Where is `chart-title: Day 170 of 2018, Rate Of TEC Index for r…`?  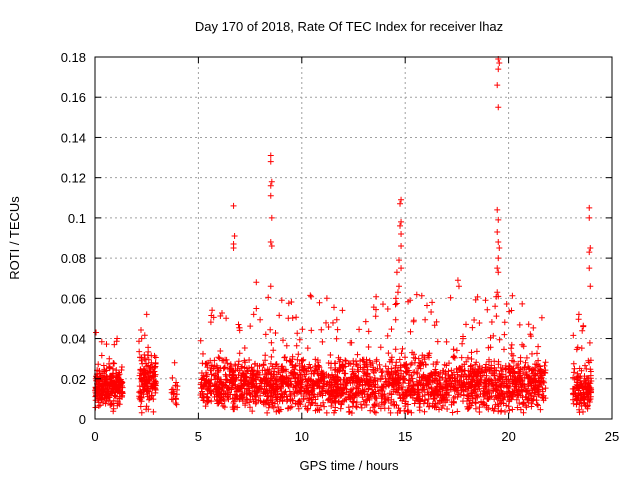
chart-title: Day 170 of 2018, Rate Of TEC Index for r… is located at coordinates (349, 26).